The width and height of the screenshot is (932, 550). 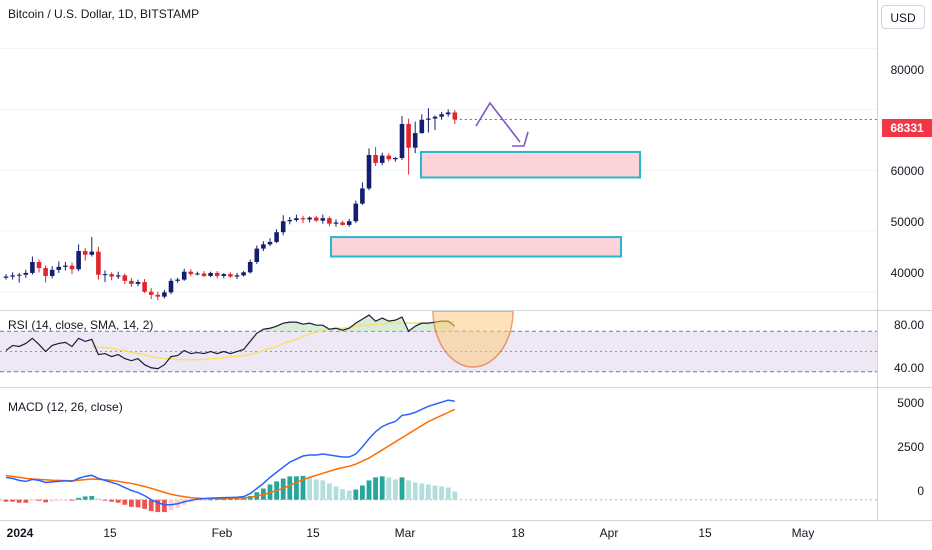 What do you see at coordinates (65, 407) in the screenshot?
I see `macd-title: MACD (12, 26, close)` at bounding box center [65, 407].